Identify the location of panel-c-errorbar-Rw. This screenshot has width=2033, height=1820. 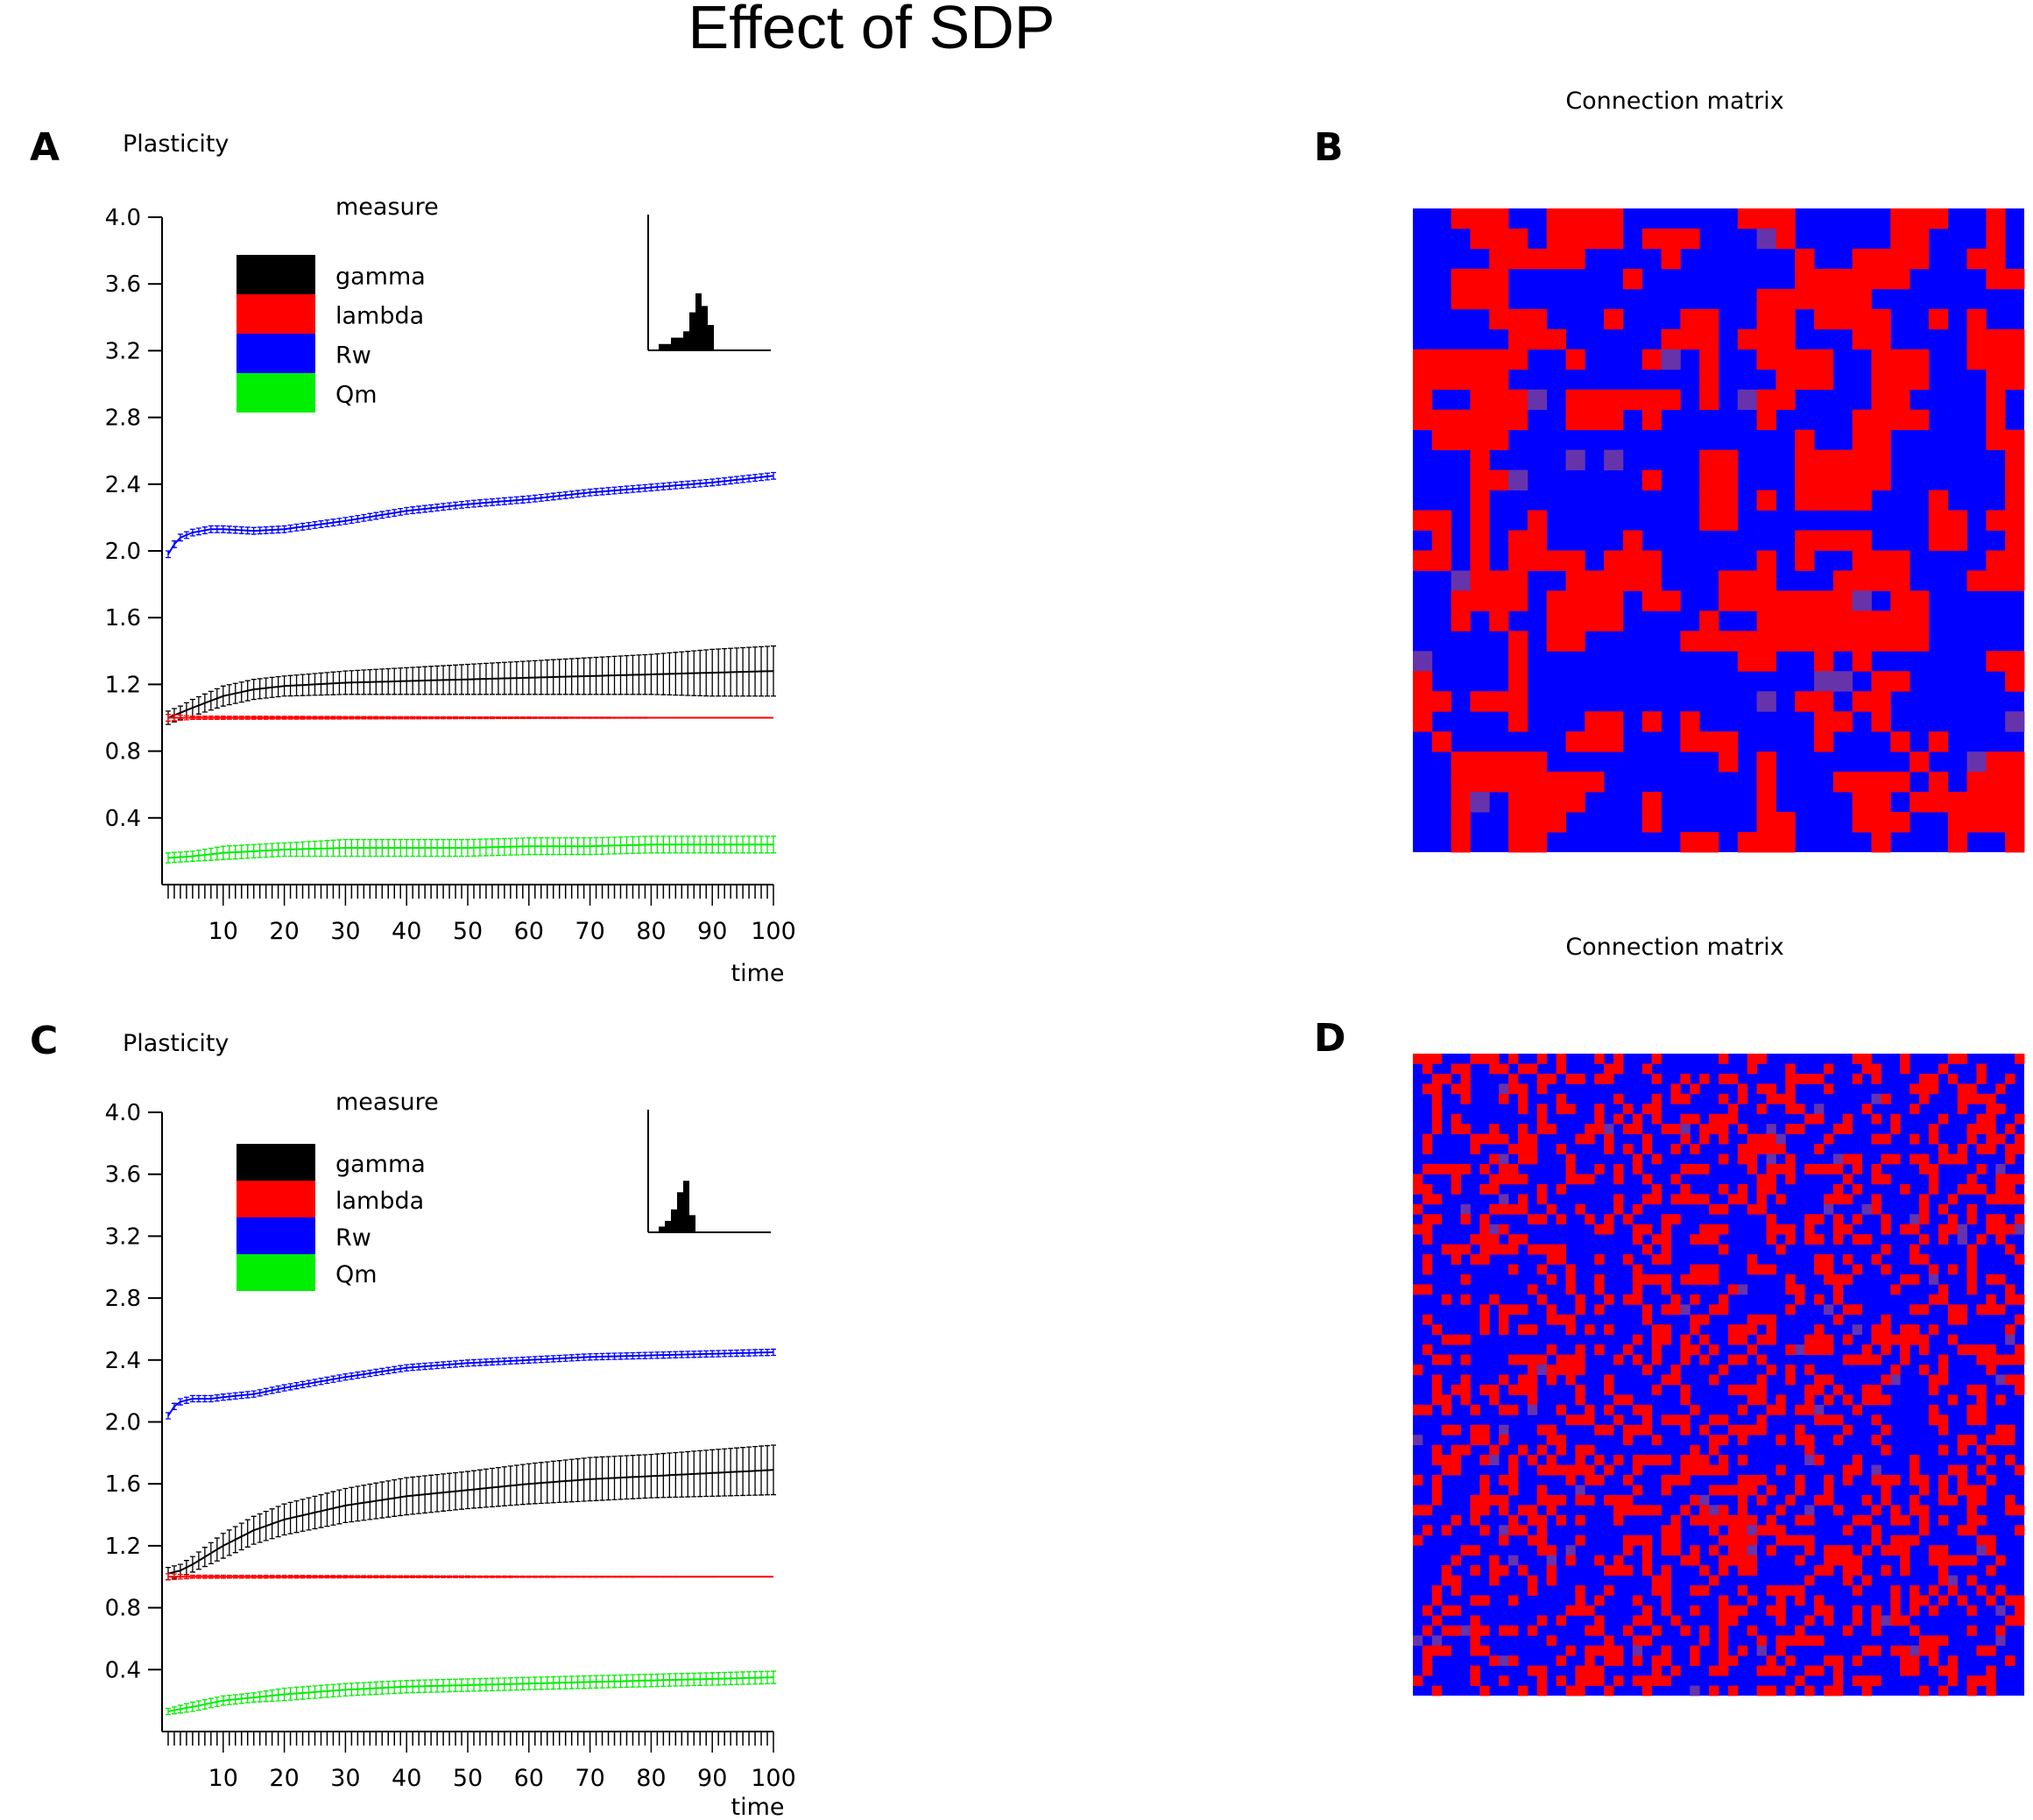
(639, 1355).